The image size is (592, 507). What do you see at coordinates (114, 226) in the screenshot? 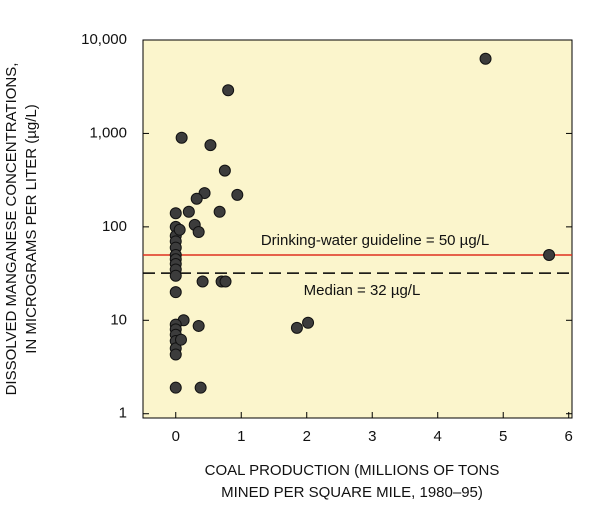
I see `y-tick-label: 100` at bounding box center [114, 226].